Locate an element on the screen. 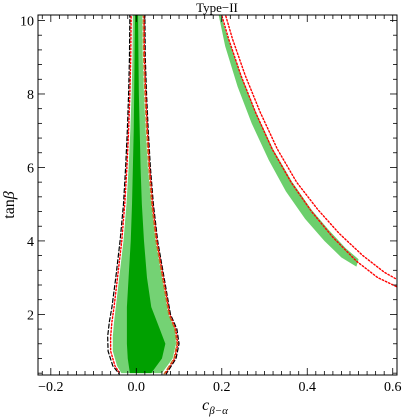  y-axis-title-symbol: β is located at coordinates (9, 195).